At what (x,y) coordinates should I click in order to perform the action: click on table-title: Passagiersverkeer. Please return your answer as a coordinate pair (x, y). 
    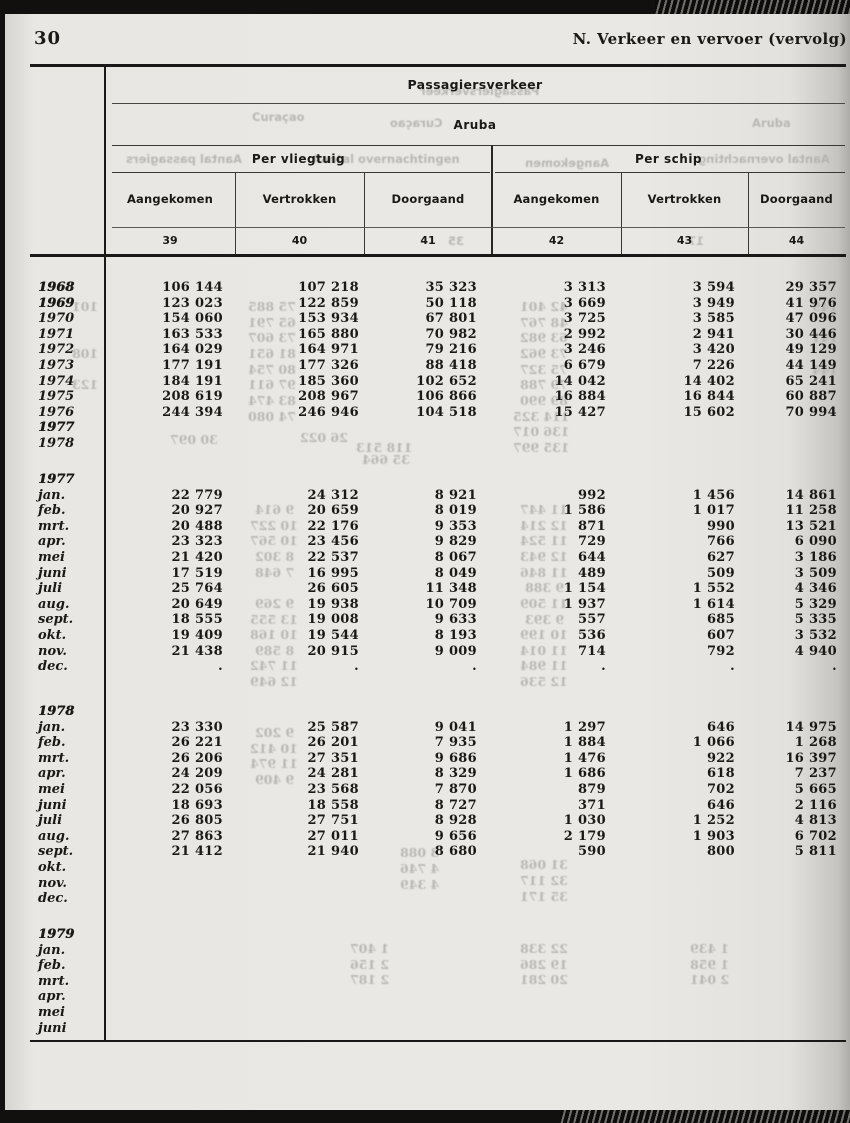
    Looking at the image, I should click on (475, 84).